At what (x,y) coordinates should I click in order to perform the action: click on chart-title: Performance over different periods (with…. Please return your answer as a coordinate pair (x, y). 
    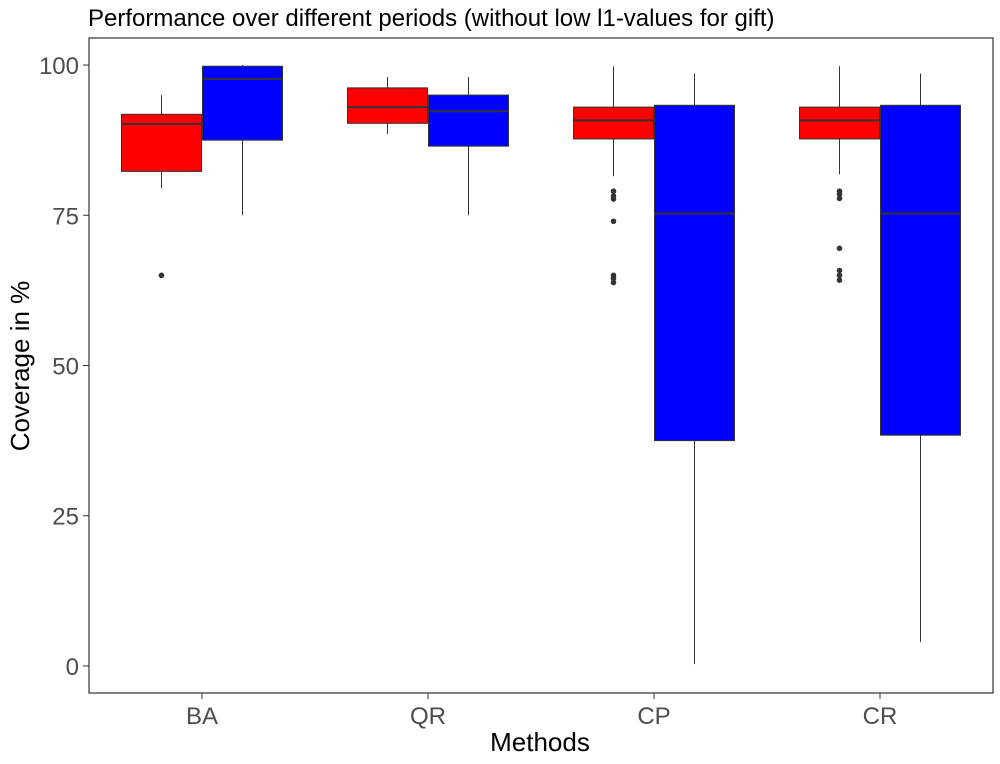
    Looking at the image, I should click on (431, 18).